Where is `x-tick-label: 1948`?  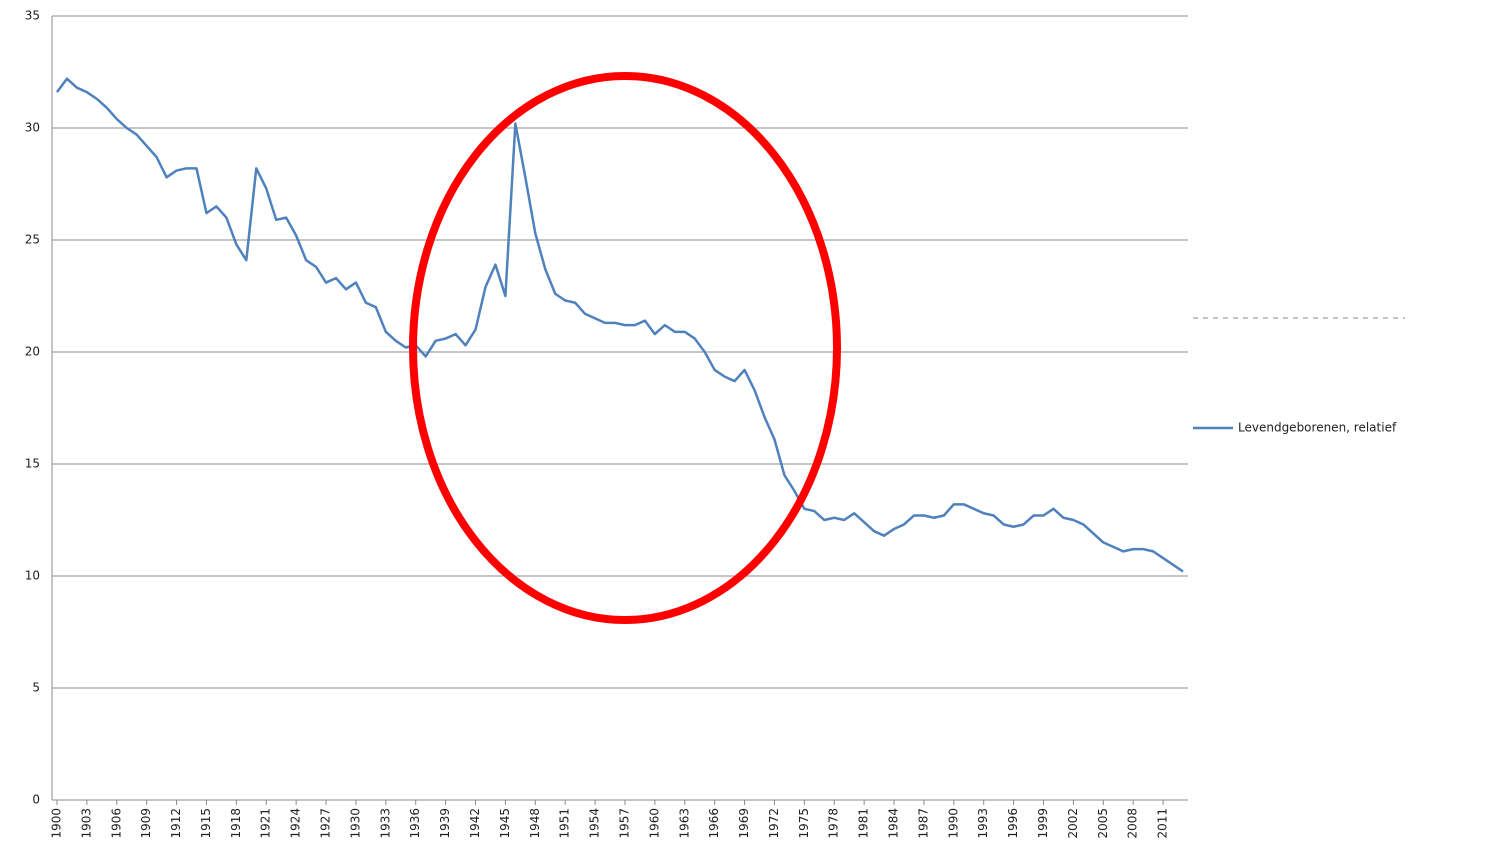
x-tick-label: 1948 is located at coordinates (535, 823).